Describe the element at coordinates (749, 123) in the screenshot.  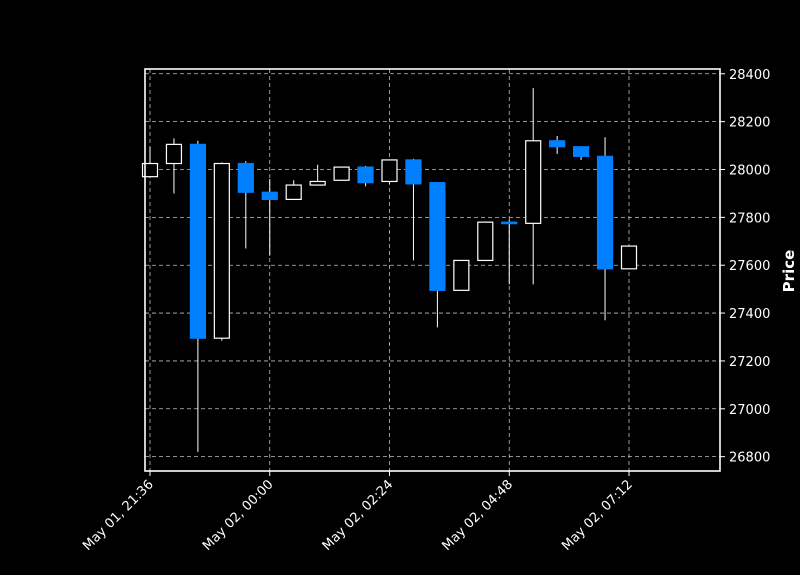
I see `y-tick-label: 28200` at that location.